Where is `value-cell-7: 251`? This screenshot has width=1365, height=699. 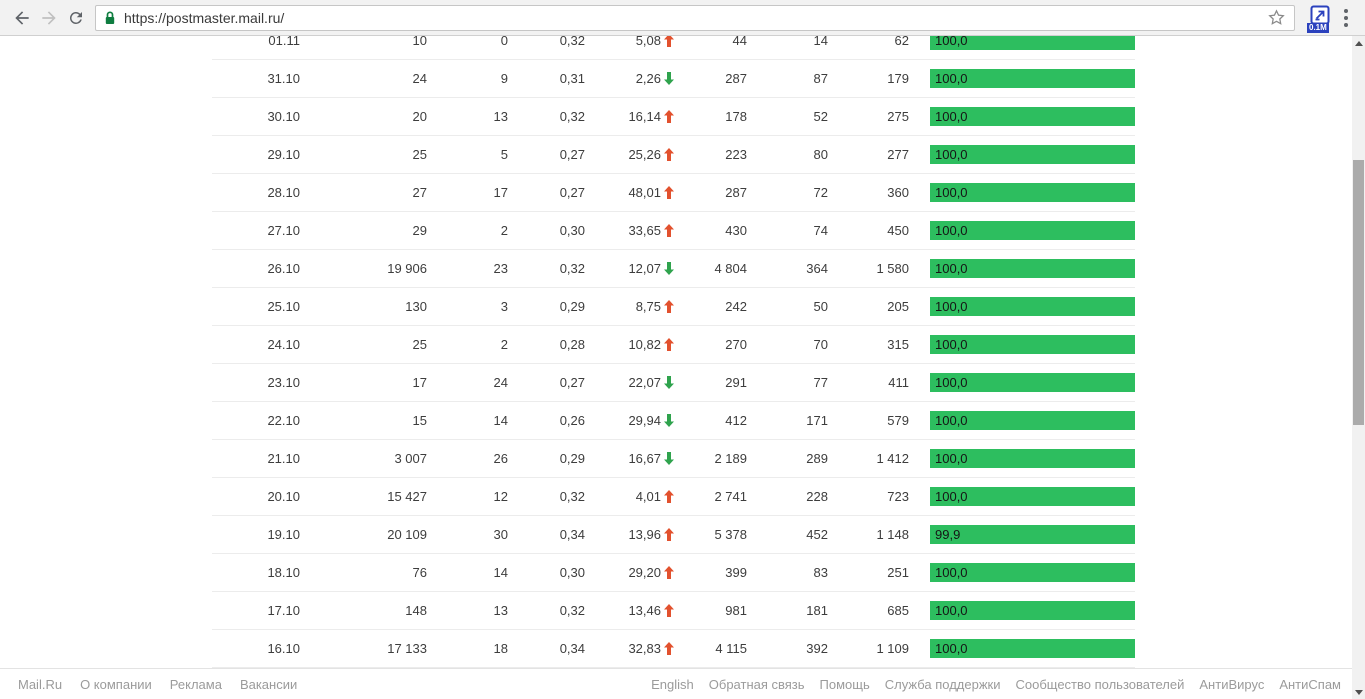 value-cell-7: 251 is located at coordinates (898, 572).